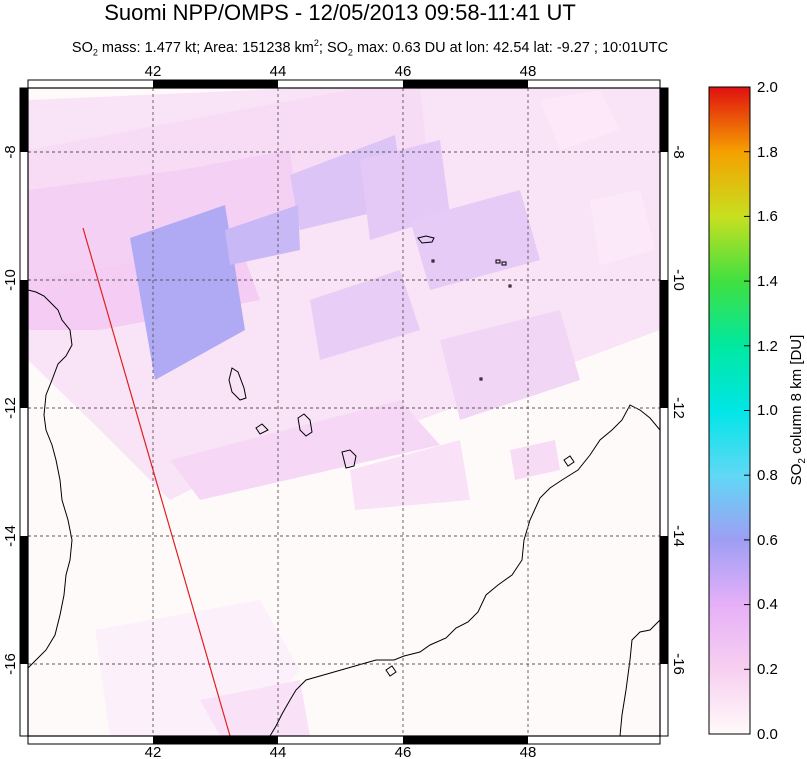  I want to click on lon-label-top-44: 44, so click(278, 71).